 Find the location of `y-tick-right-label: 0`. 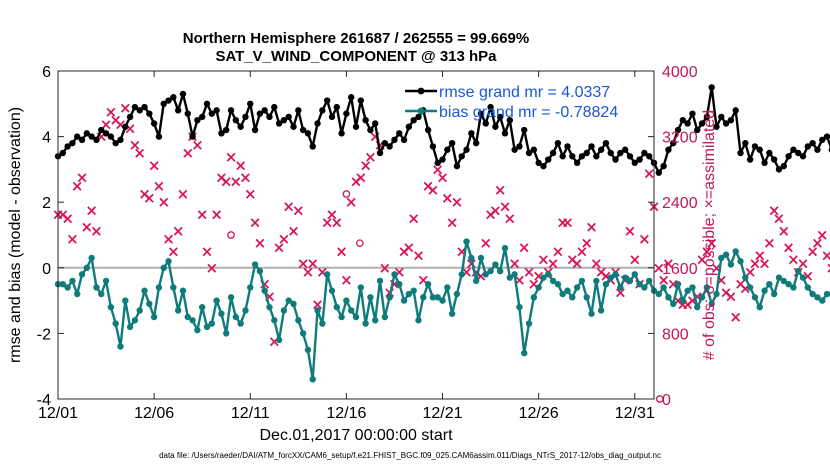

y-tick-right-label: 0 is located at coordinates (666, 400).